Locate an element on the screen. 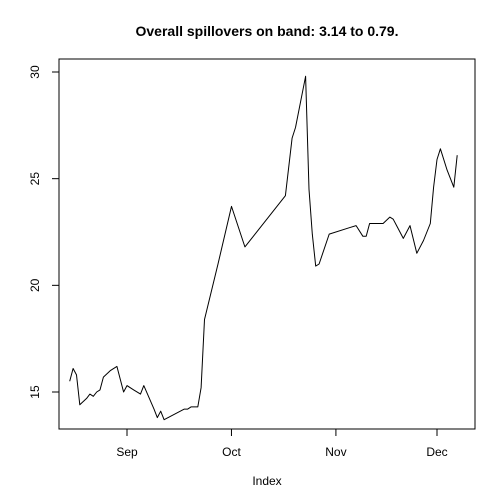 This screenshot has height=504, width=504. x-tick-label: Sep is located at coordinates (127, 452).